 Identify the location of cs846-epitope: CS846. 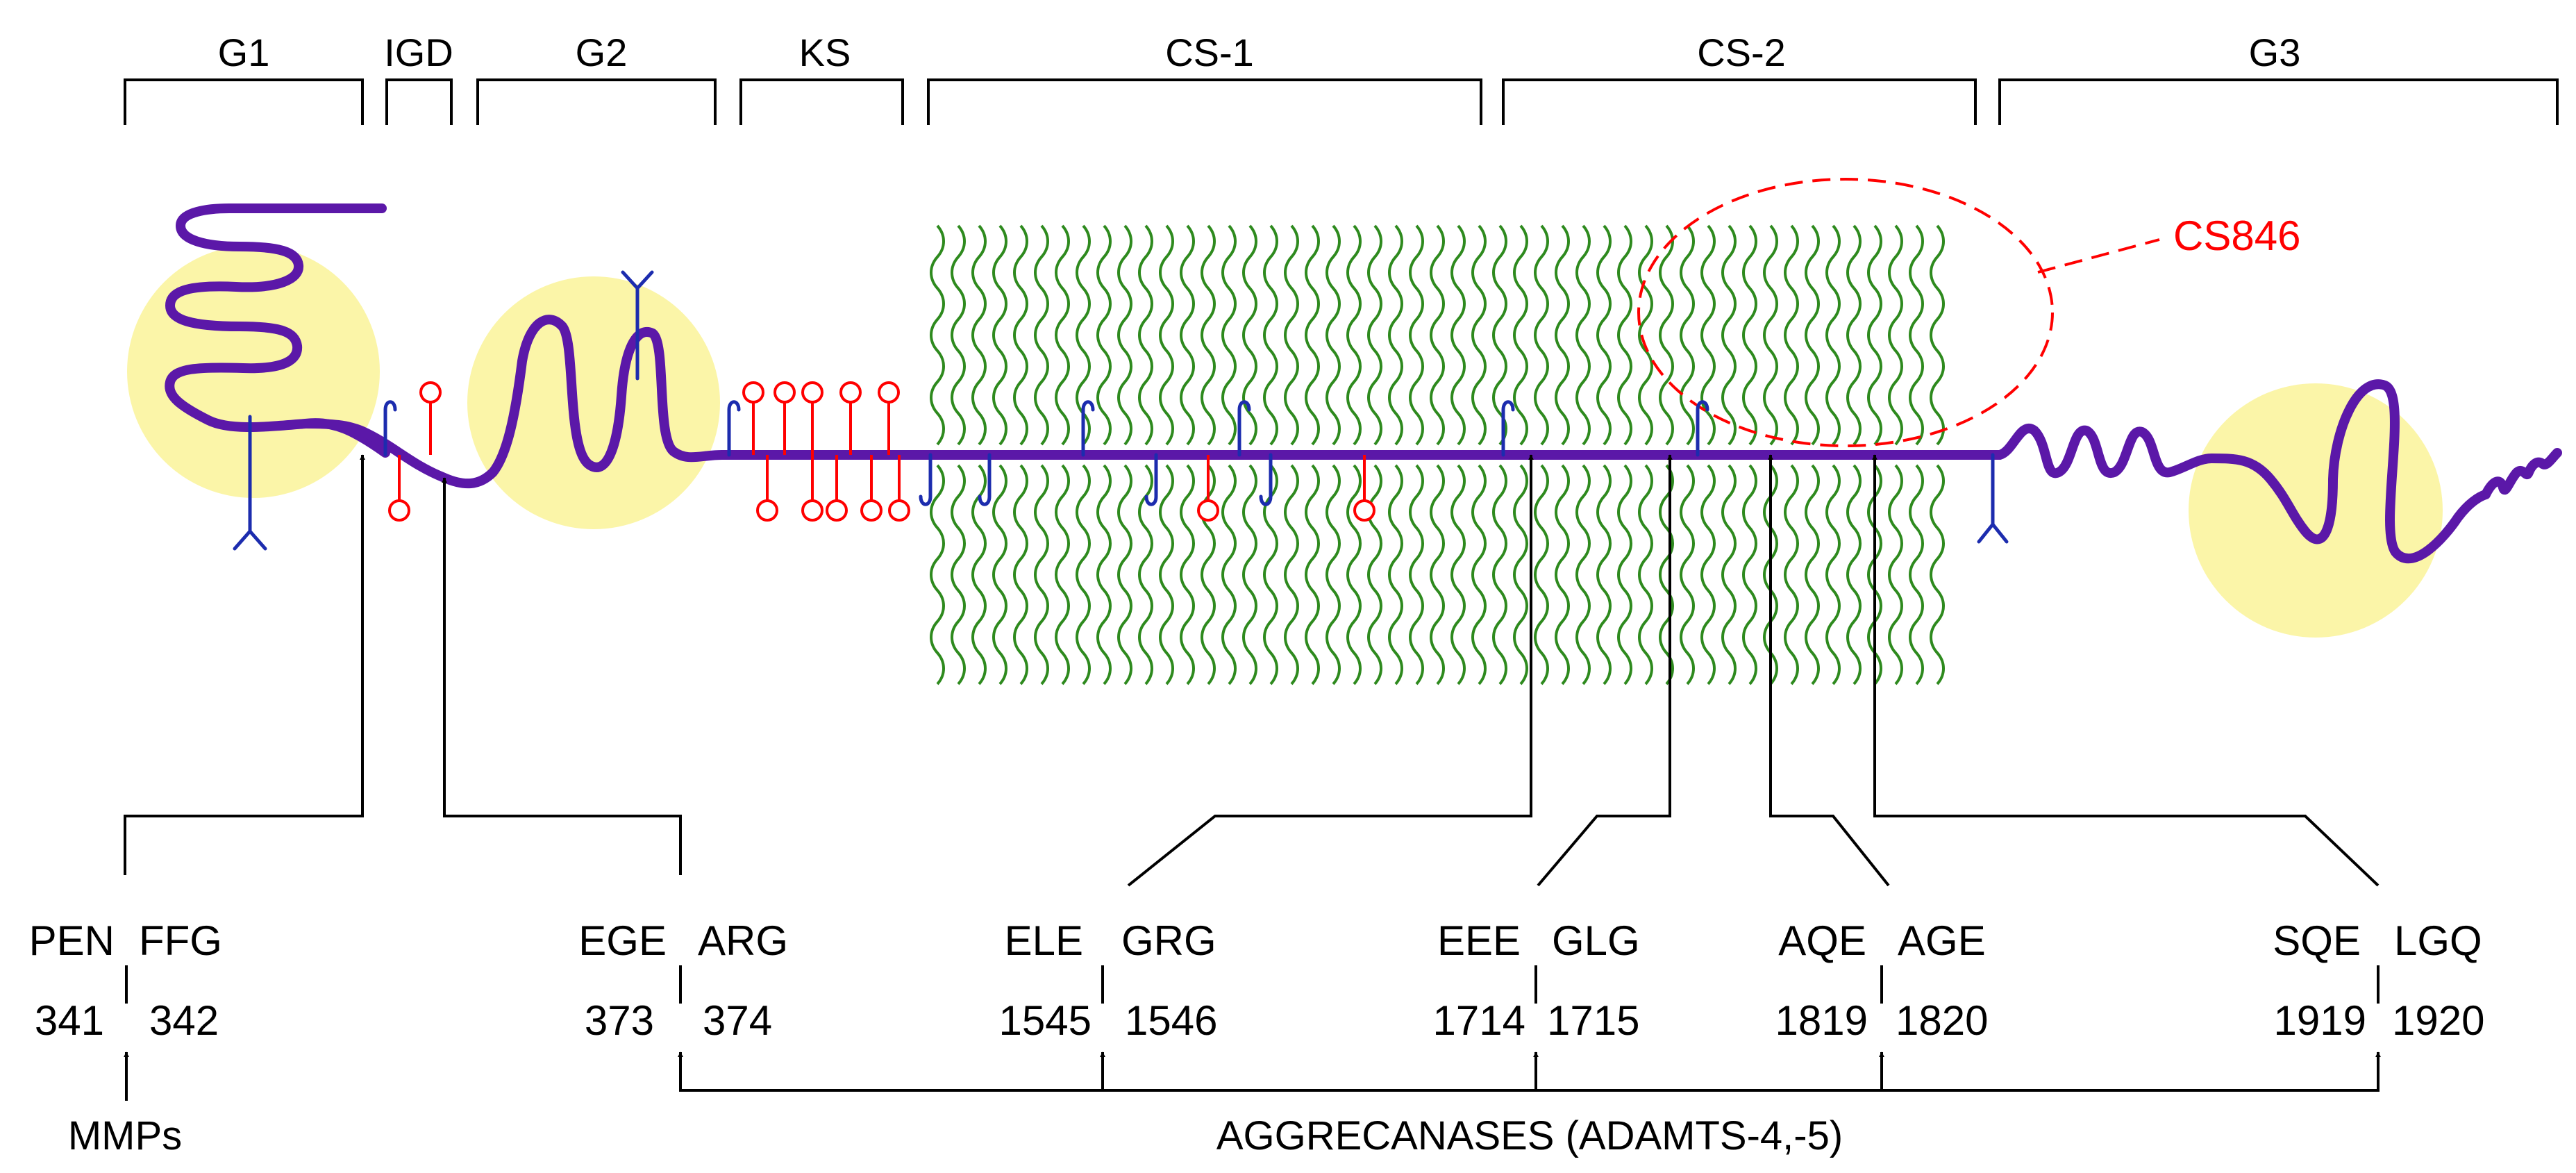
(1968, 312).